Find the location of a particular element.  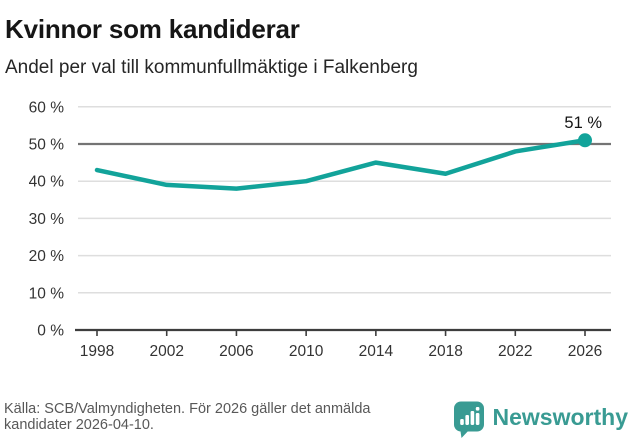

x-axis-label: 2002 is located at coordinates (166, 351).